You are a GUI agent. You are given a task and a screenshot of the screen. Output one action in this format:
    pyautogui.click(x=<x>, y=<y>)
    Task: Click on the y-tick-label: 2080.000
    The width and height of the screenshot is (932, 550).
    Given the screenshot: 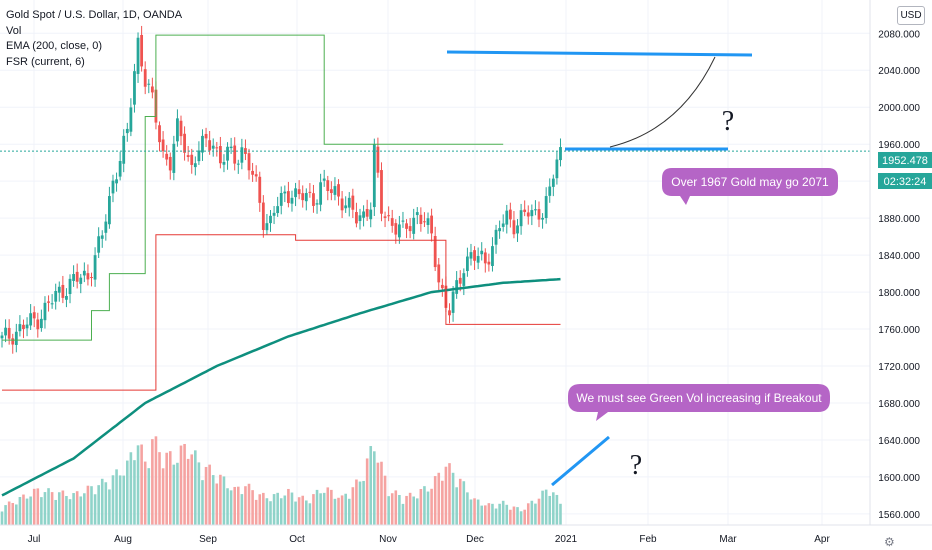 What is the action you would take?
    pyautogui.click(x=899, y=34)
    